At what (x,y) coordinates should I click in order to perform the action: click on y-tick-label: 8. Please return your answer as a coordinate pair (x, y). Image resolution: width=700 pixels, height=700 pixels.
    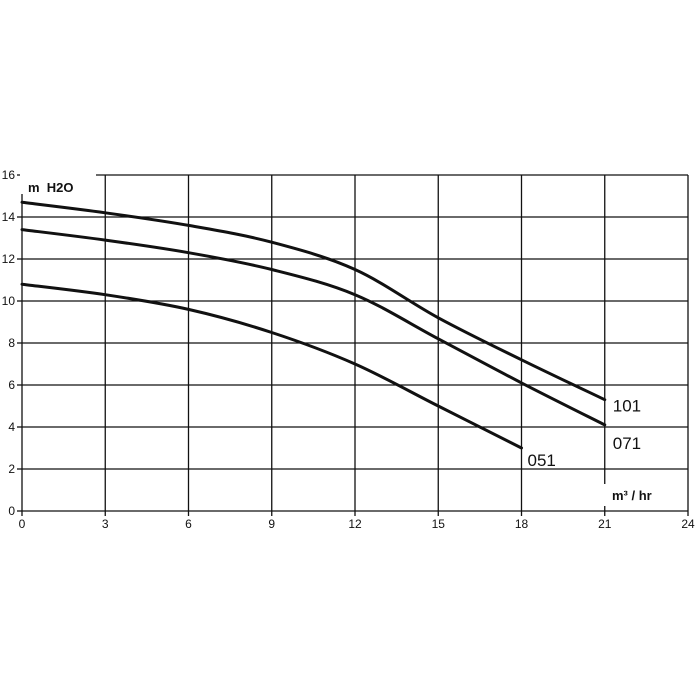
    Looking at the image, I should click on (11, 343).